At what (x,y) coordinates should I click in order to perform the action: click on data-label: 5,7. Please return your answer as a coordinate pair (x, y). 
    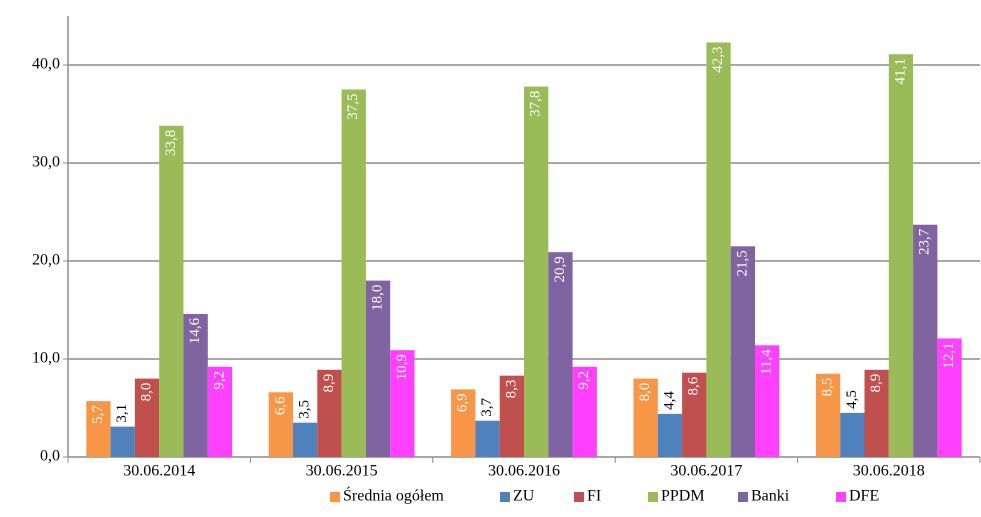
    Looking at the image, I should click on (98, 414).